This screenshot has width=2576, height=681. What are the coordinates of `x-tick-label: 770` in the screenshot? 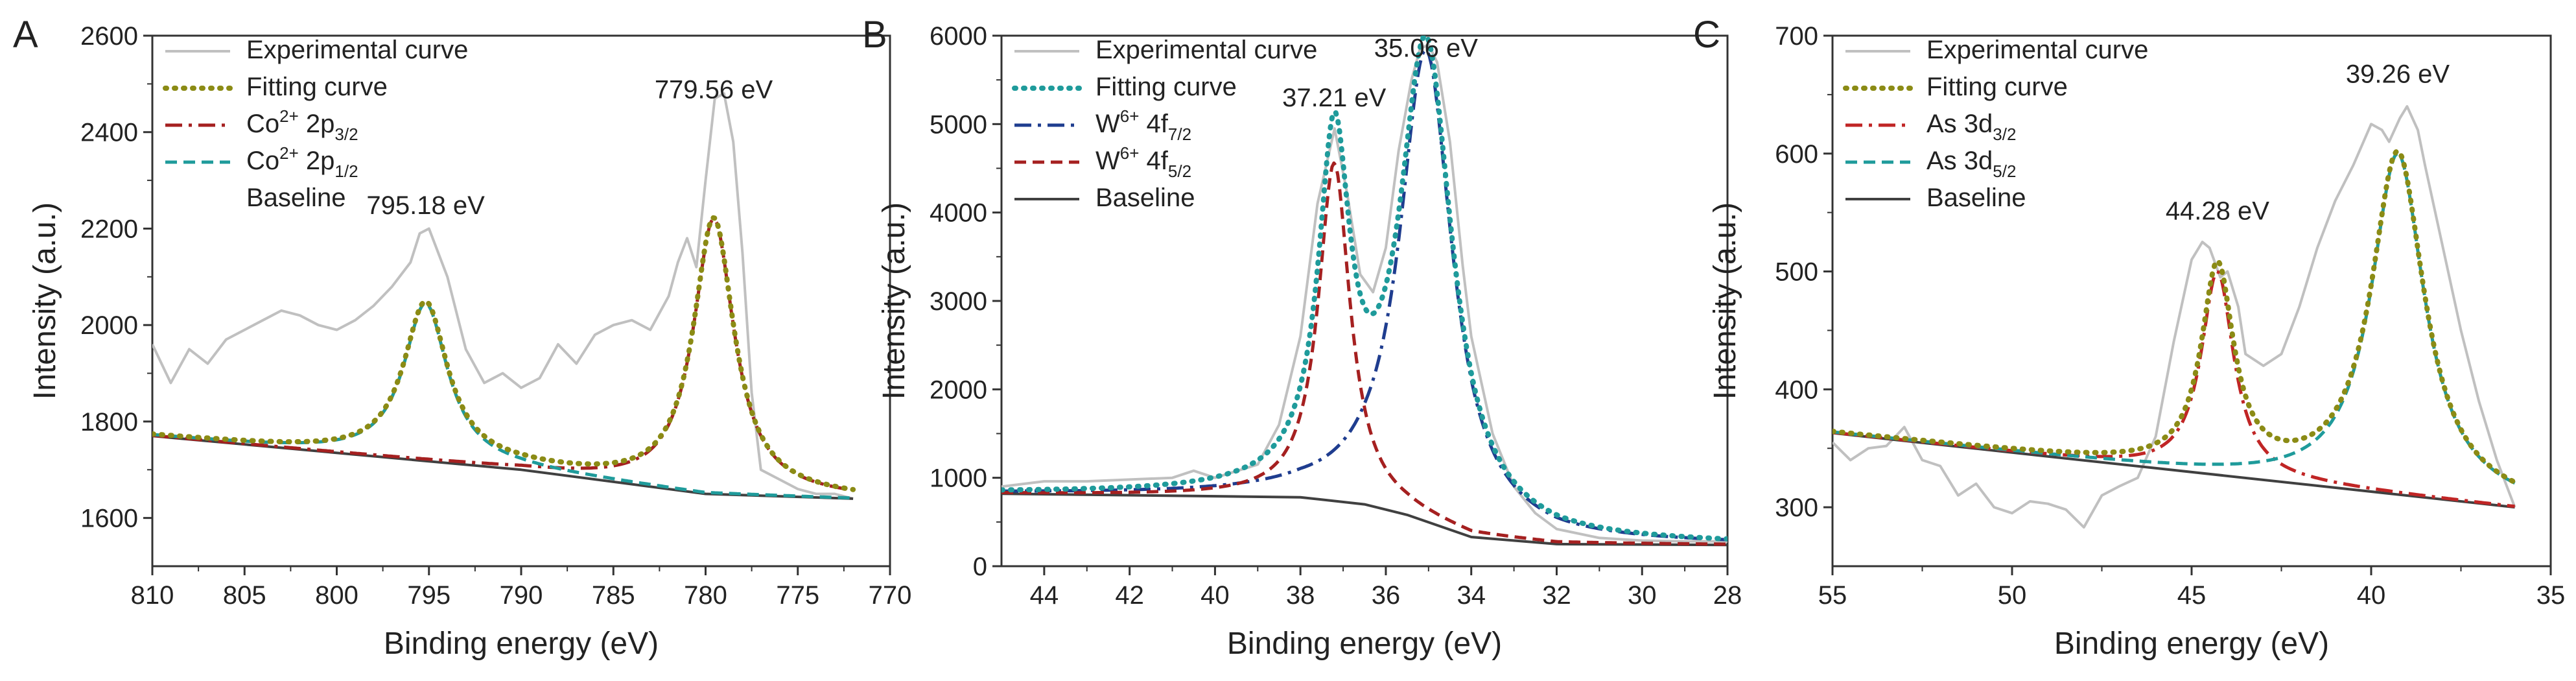 It's located at (890, 595).